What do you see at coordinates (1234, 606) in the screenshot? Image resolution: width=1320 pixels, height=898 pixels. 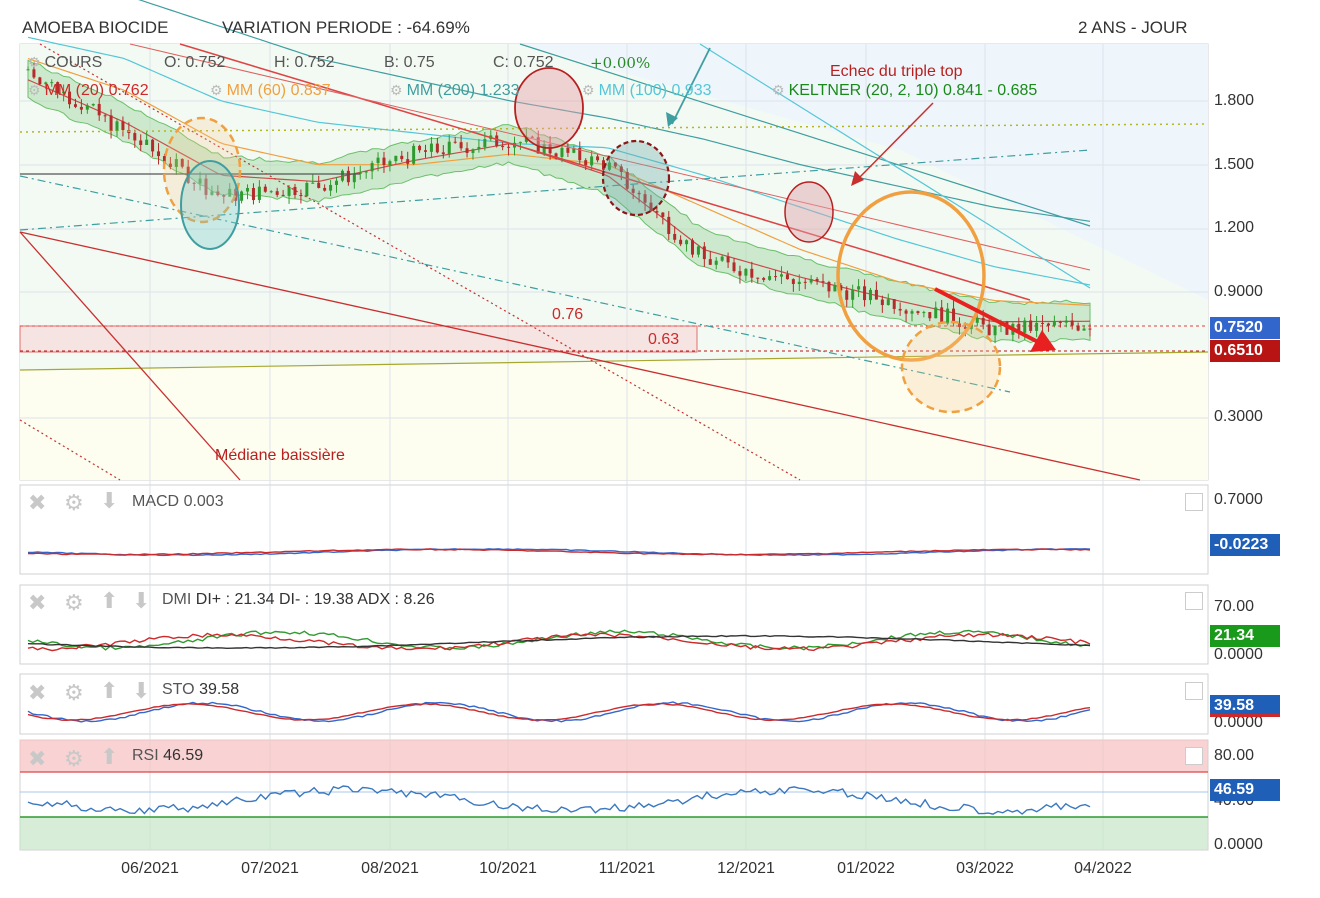 I see `dmi-axis-top: 70.00` at bounding box center [1234, 606].